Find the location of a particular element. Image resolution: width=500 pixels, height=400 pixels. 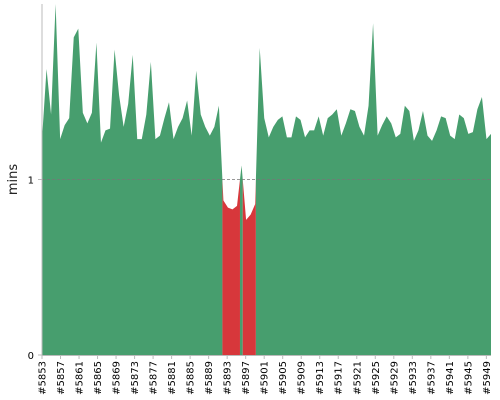

x-tick-label: #5869 is located at coordinates (117, 378).